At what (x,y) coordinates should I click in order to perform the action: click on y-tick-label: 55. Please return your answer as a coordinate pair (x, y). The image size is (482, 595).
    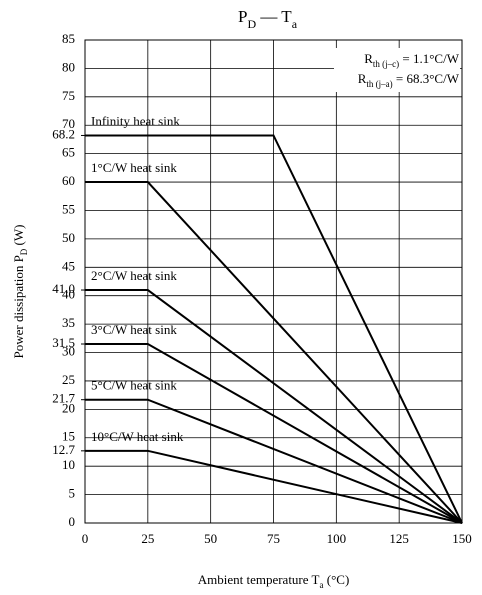
    Looking at the image, I should click on (68, 208).